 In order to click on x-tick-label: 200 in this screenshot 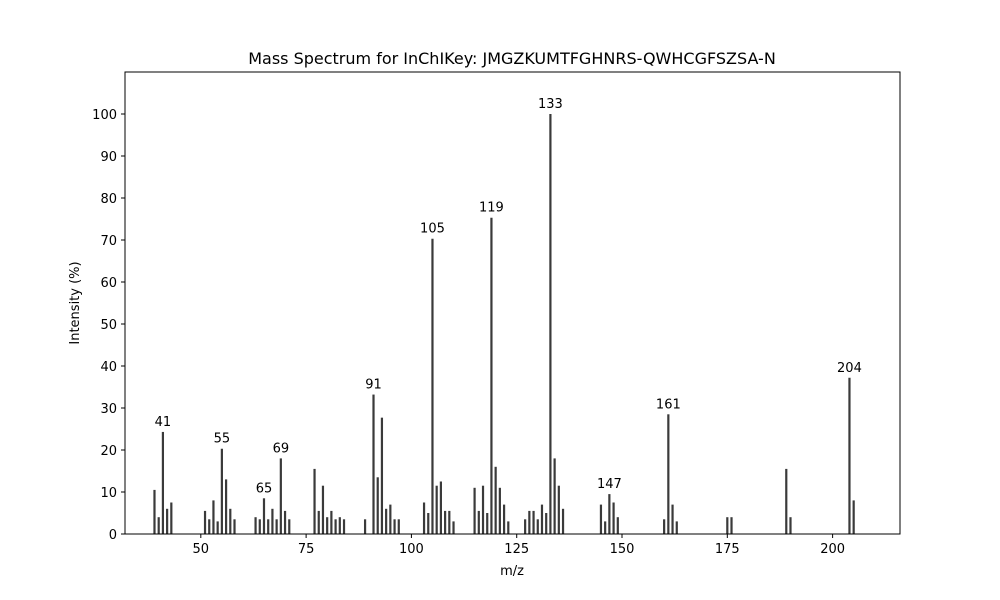, I will do `click(832, 549)`.